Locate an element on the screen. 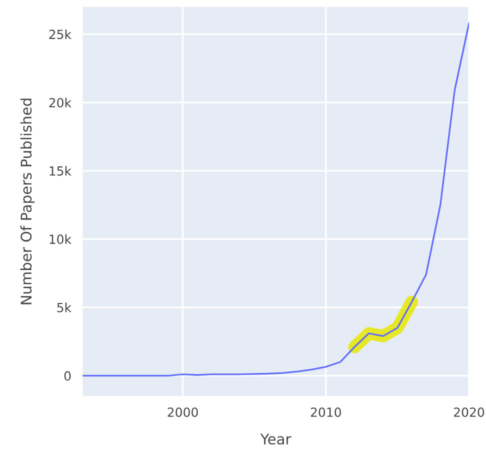  y-axis-title: Number Of Papers Published is located at coordinates (27, 201).